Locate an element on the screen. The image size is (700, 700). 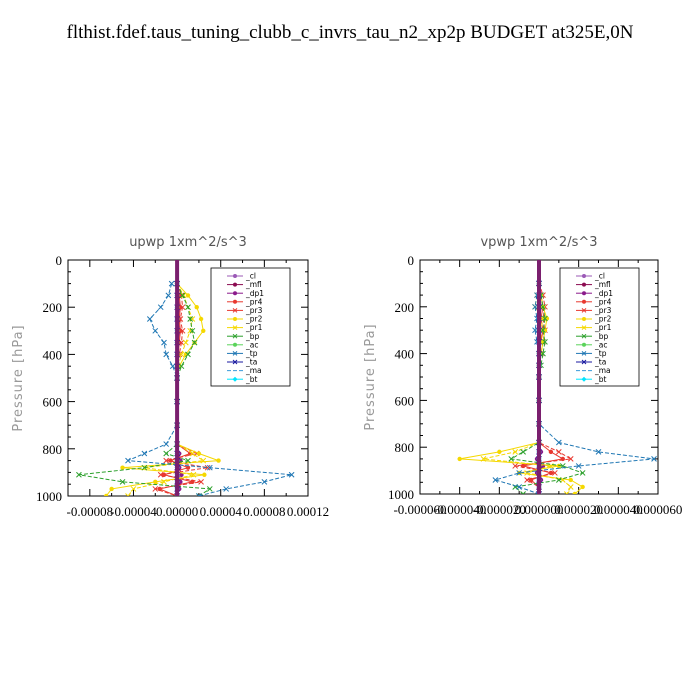
legend-label: _bp is located at coordinates (252, 336).